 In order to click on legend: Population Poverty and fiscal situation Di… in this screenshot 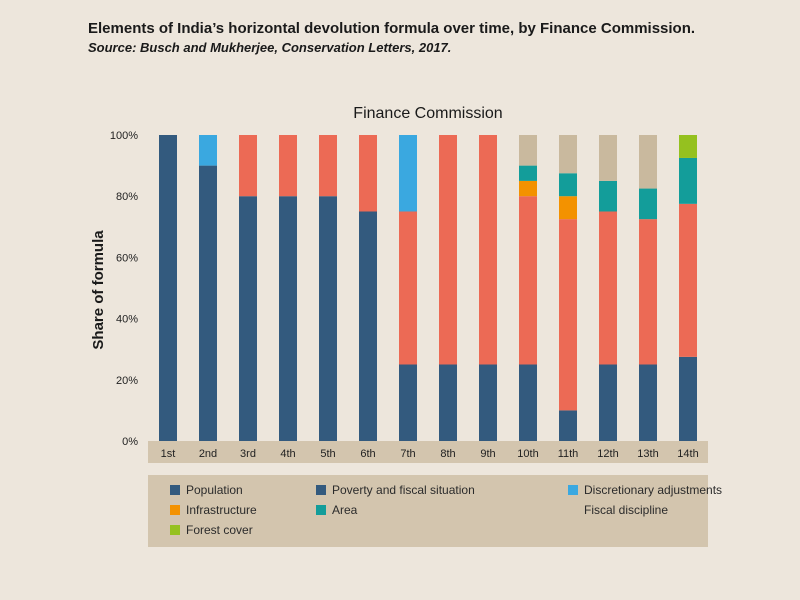, I will do `click(435, 511)`.